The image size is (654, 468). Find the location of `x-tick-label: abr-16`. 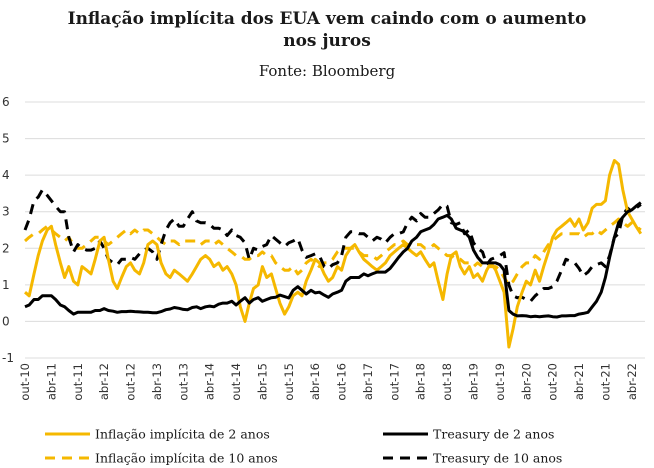

x-tick-label: abr-16 is located at coordinates (315, 381).